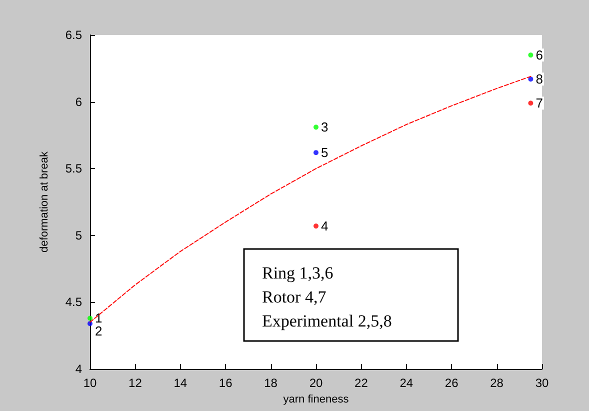  I want to click on x-tick-label: 16, so click(225, 383).